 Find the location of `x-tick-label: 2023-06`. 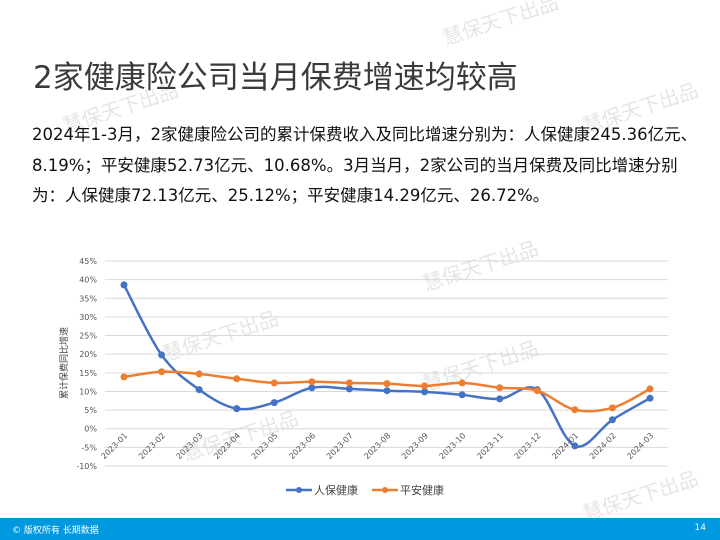

x-tick-label: 2023-06 is located at coordinates (302, 446).